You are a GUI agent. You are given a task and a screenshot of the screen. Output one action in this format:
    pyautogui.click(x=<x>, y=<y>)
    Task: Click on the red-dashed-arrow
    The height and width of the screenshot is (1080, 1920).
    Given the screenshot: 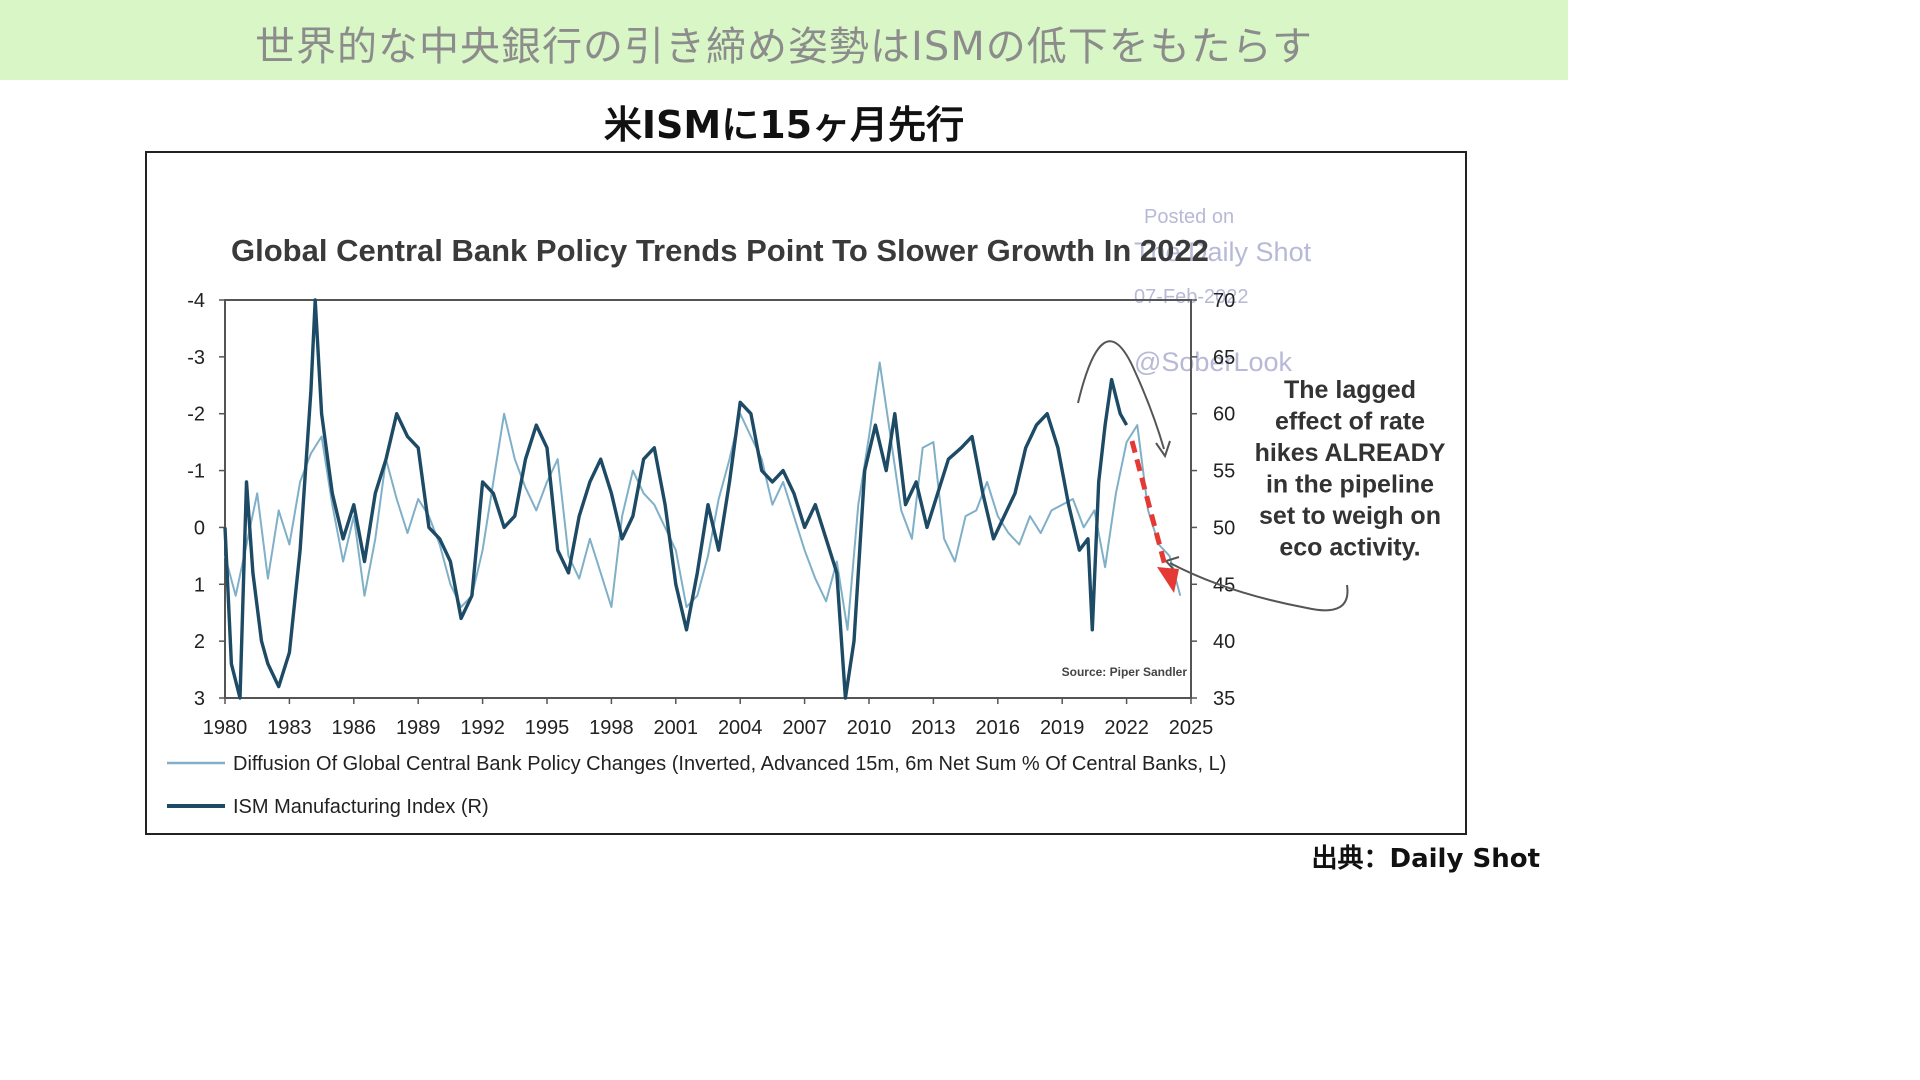 What is the action you would take?
    pyautogui.click(x=1149, y=507)
    